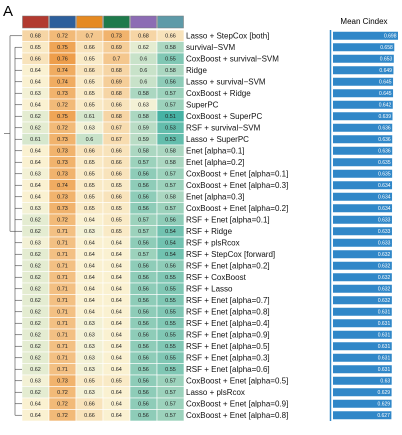  What do you see at coordinates (384, 209) in the screenshot?
I see `bar-value-label: 0.634` at bounding box center [384, 209].